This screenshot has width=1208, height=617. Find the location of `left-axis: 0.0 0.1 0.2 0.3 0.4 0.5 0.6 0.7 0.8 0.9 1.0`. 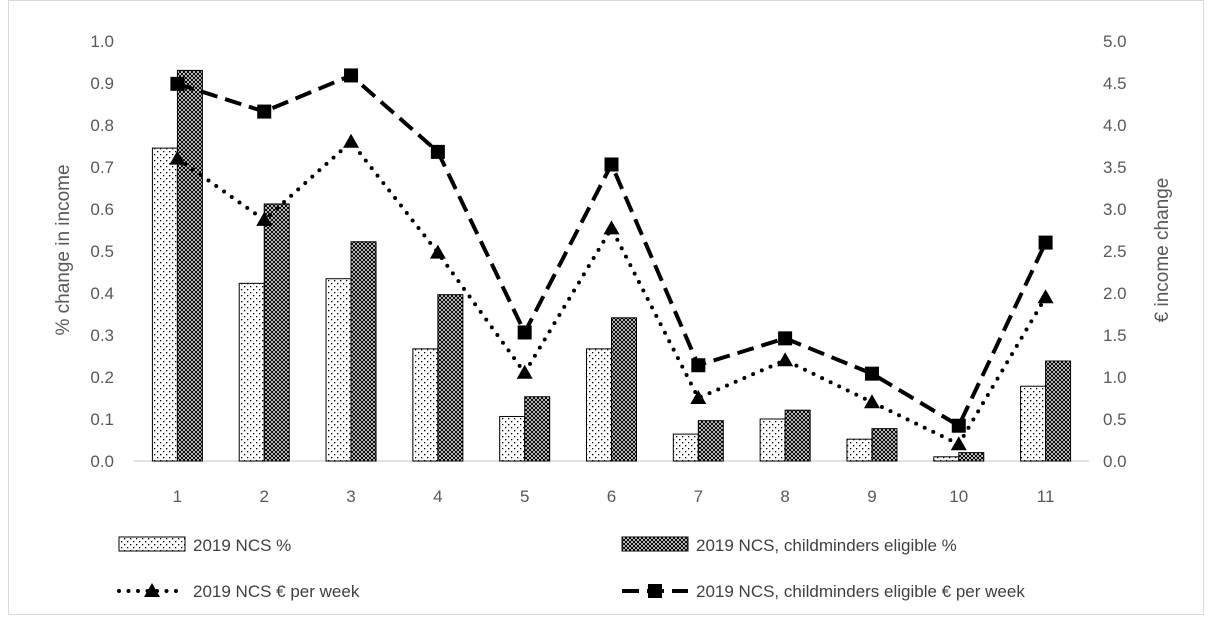

left-axis: 0.0 0.1 0.2 0.3 0.4 0.5 0.6 0.7 0.8 0.9 1.0 is located at coordinates (102, 251).